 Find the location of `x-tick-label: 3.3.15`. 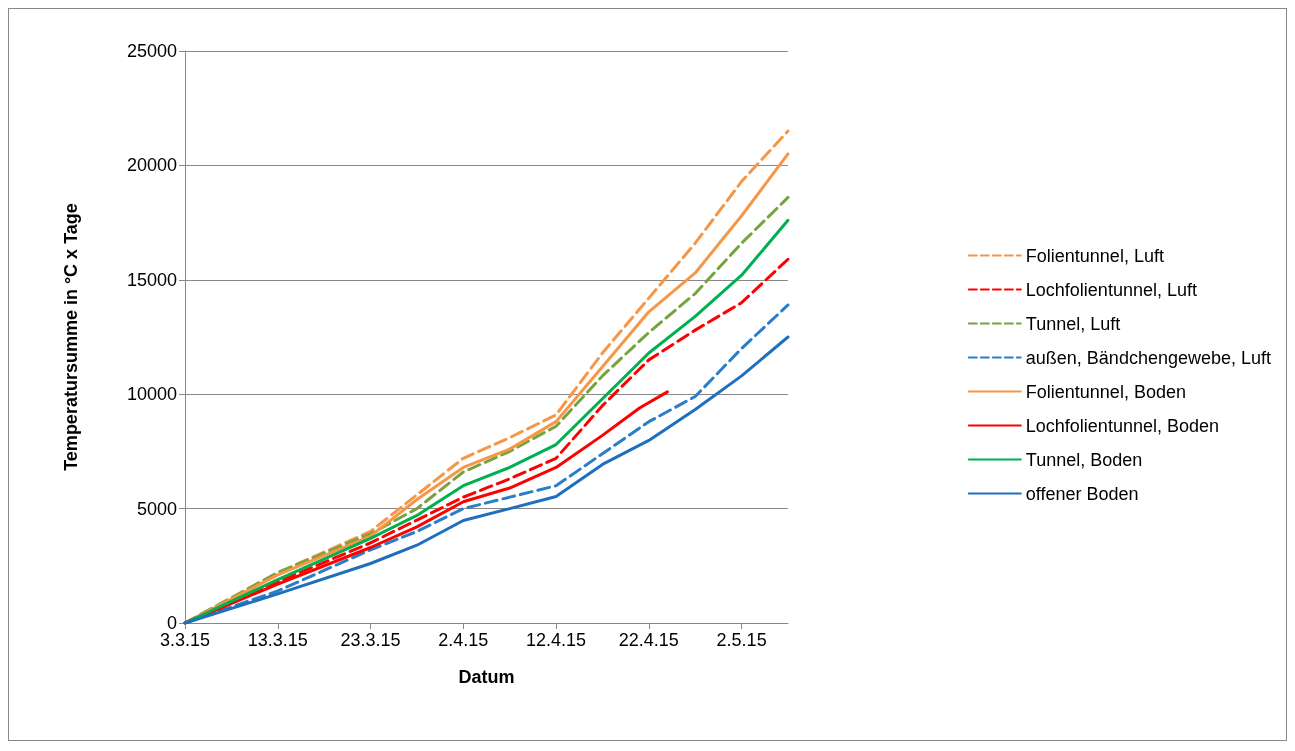

x-tick-label: 3.3.15 is located at coordinates (185, 640).